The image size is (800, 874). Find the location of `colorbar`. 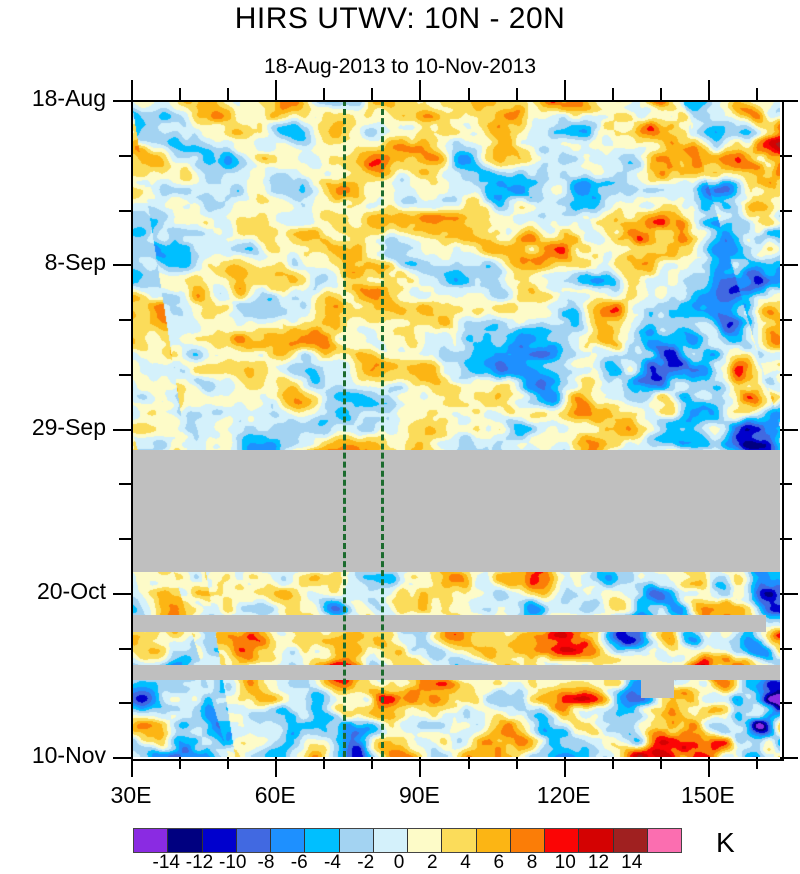

colorbar is located at coordinates (407, 840).